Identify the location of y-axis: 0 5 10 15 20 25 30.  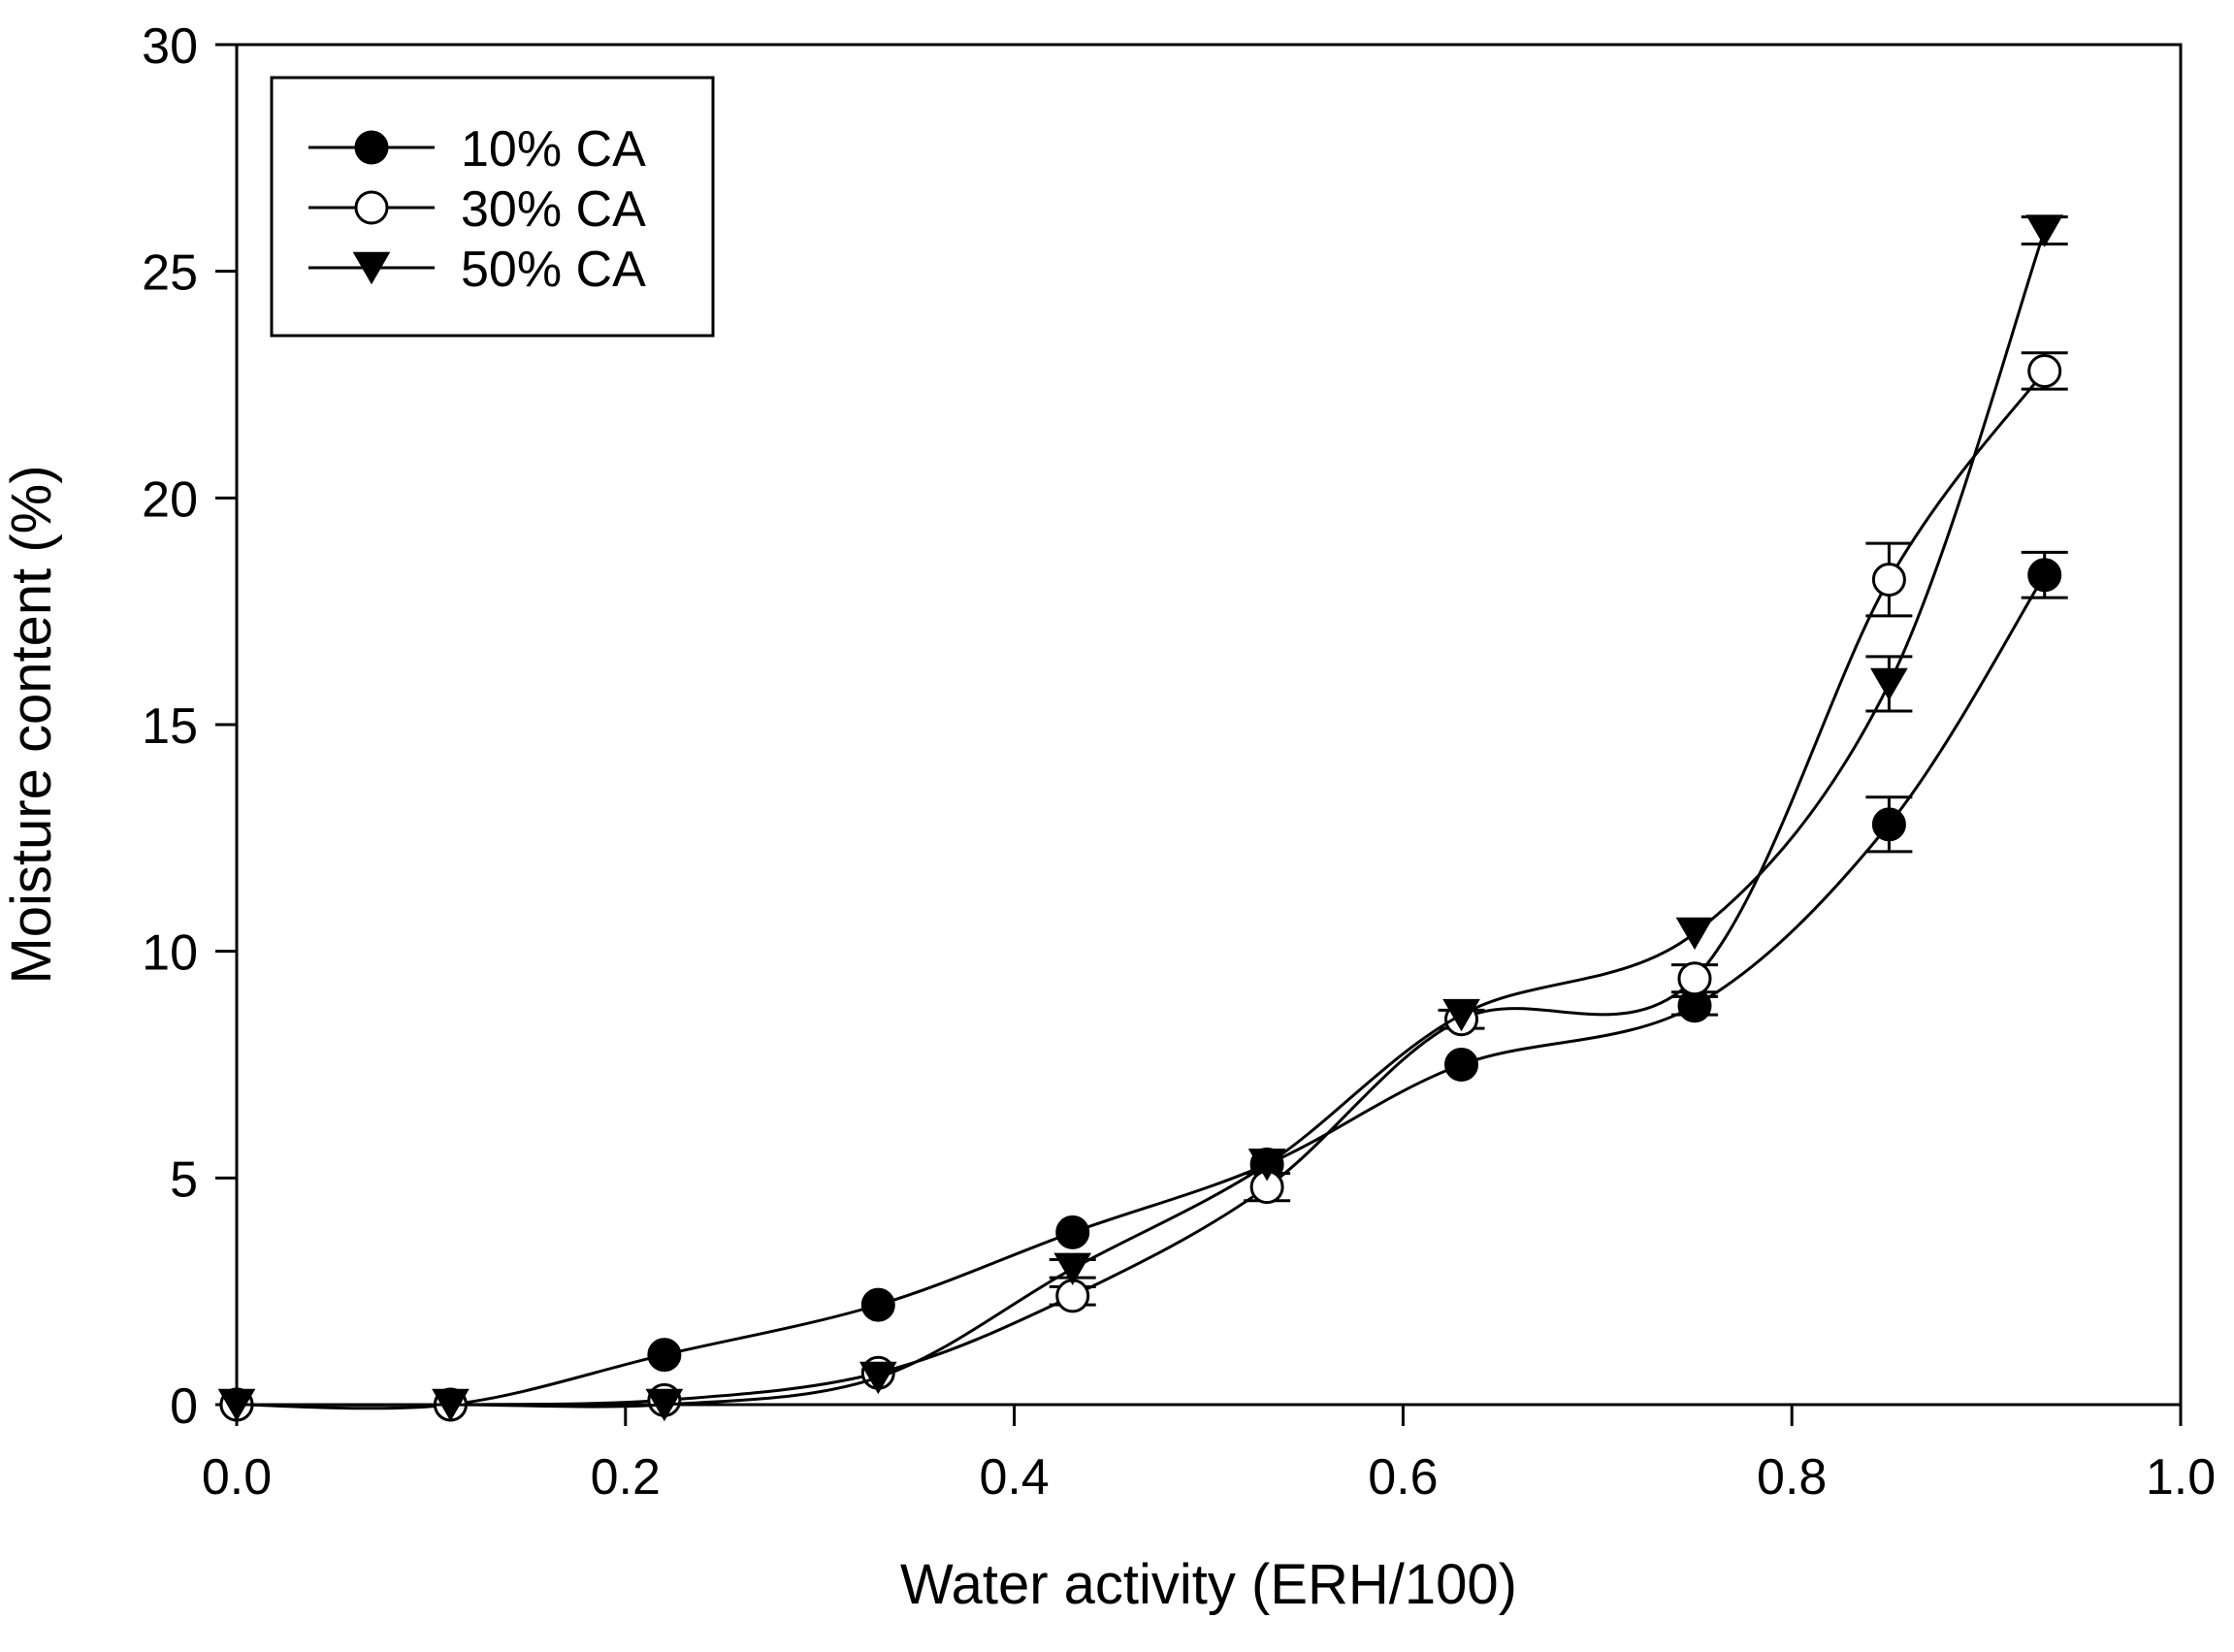
(190, 726).